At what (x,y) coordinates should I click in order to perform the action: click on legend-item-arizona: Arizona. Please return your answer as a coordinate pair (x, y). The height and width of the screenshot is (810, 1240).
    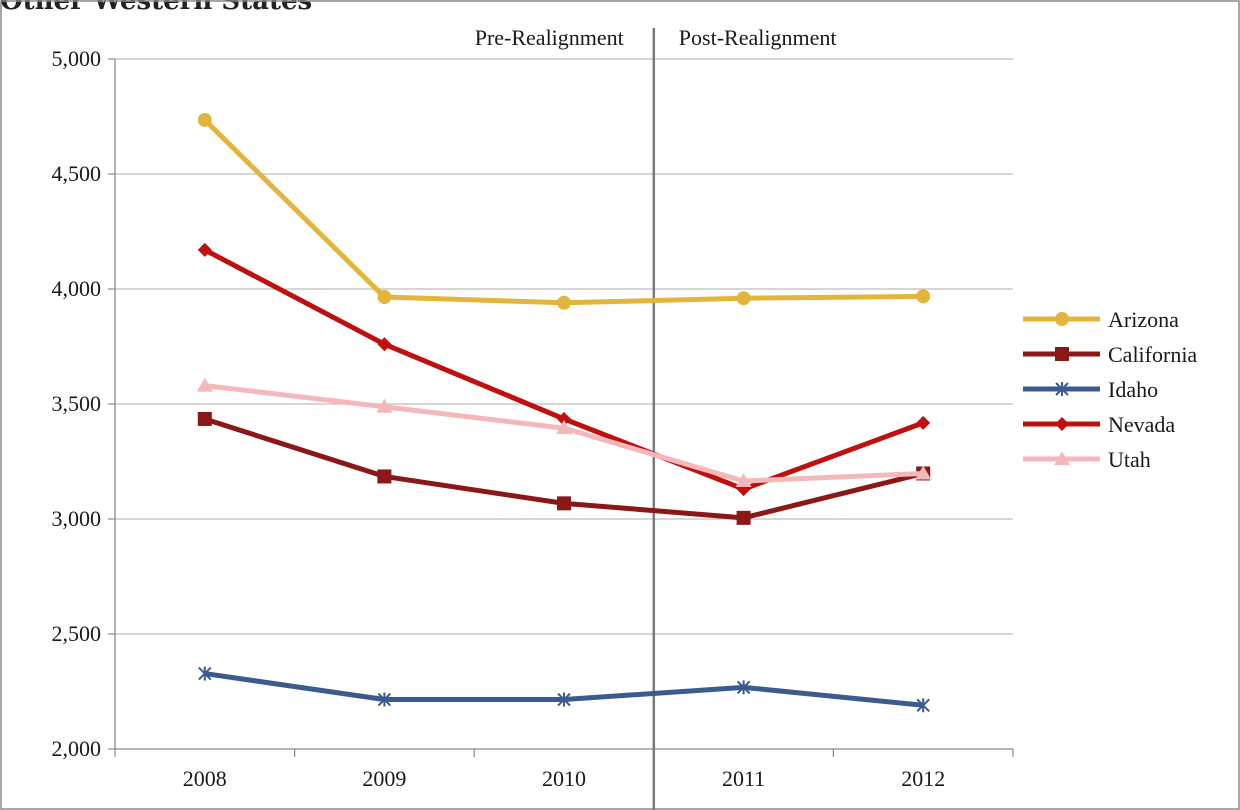
    Looking at the image, I should click on (1101, 319).